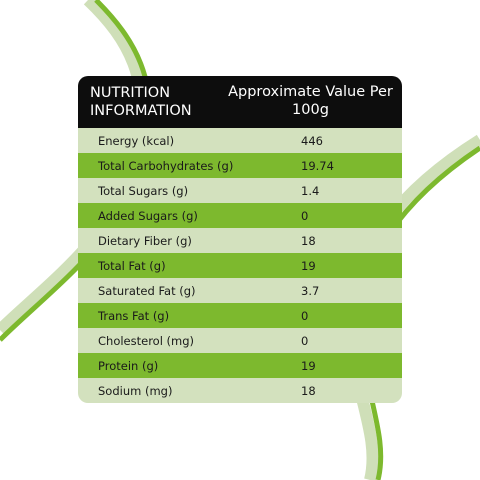 The image size is (480, 480). Describe the element at coordinates (146, 341) in the screenshot. I see `nutrient-name: Cholesterol (mg)` at that location.